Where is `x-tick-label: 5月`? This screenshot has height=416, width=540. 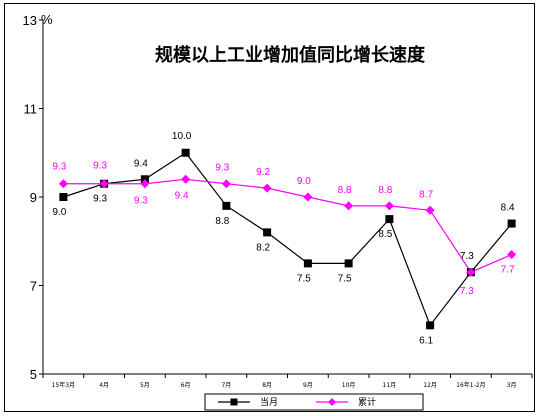
x-tick-label: 5月 is located at coordinates (145, 385).